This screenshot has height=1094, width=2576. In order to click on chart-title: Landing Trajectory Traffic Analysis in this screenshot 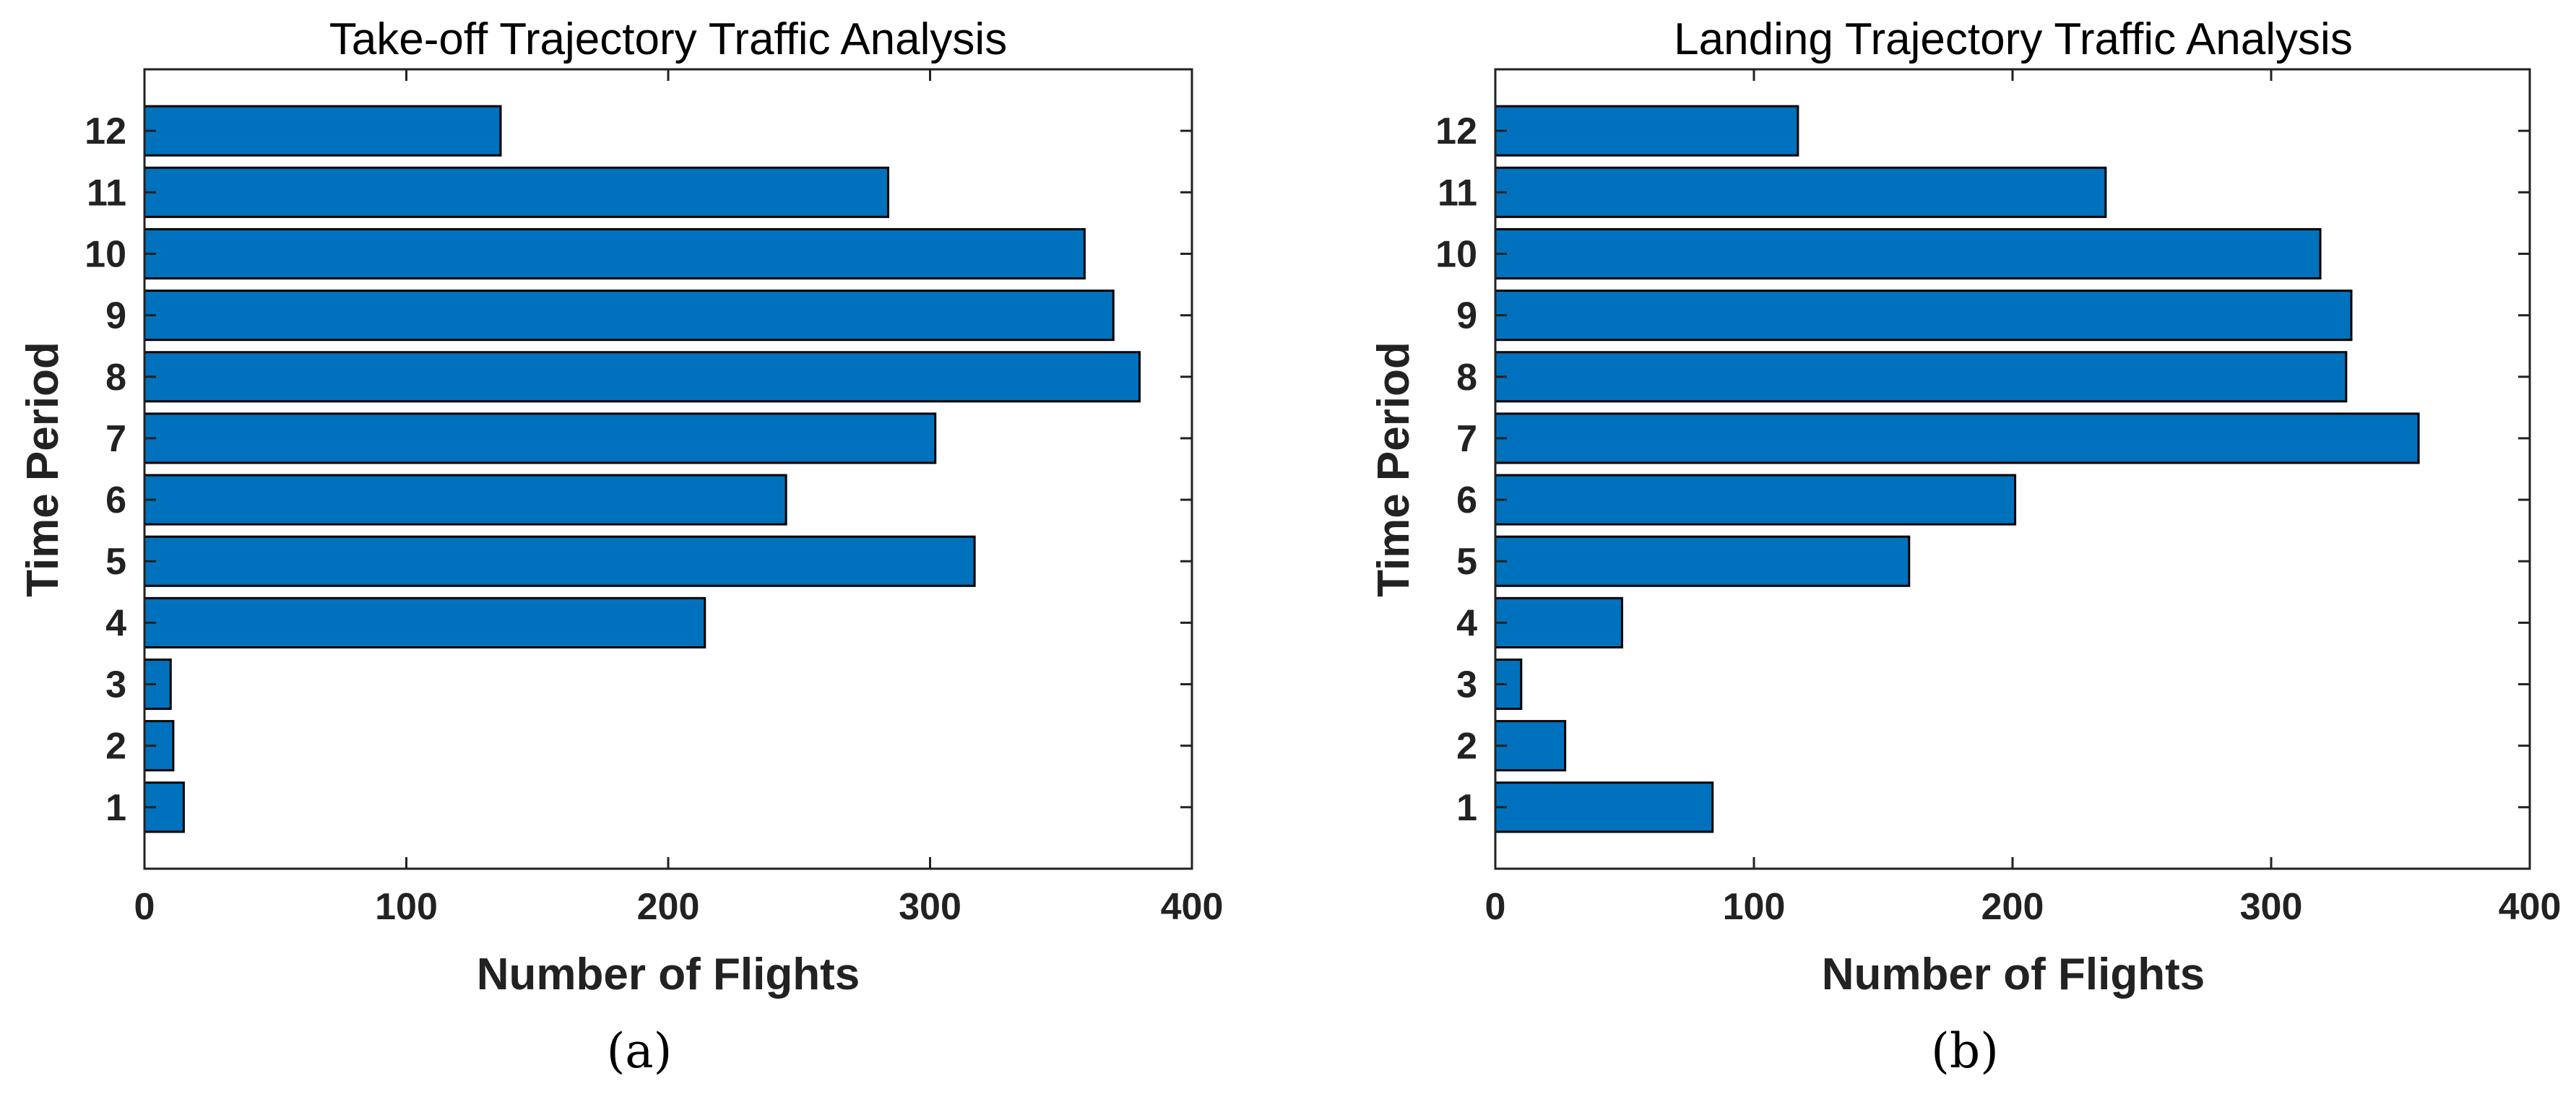, I will do `click(2014, 39)`.